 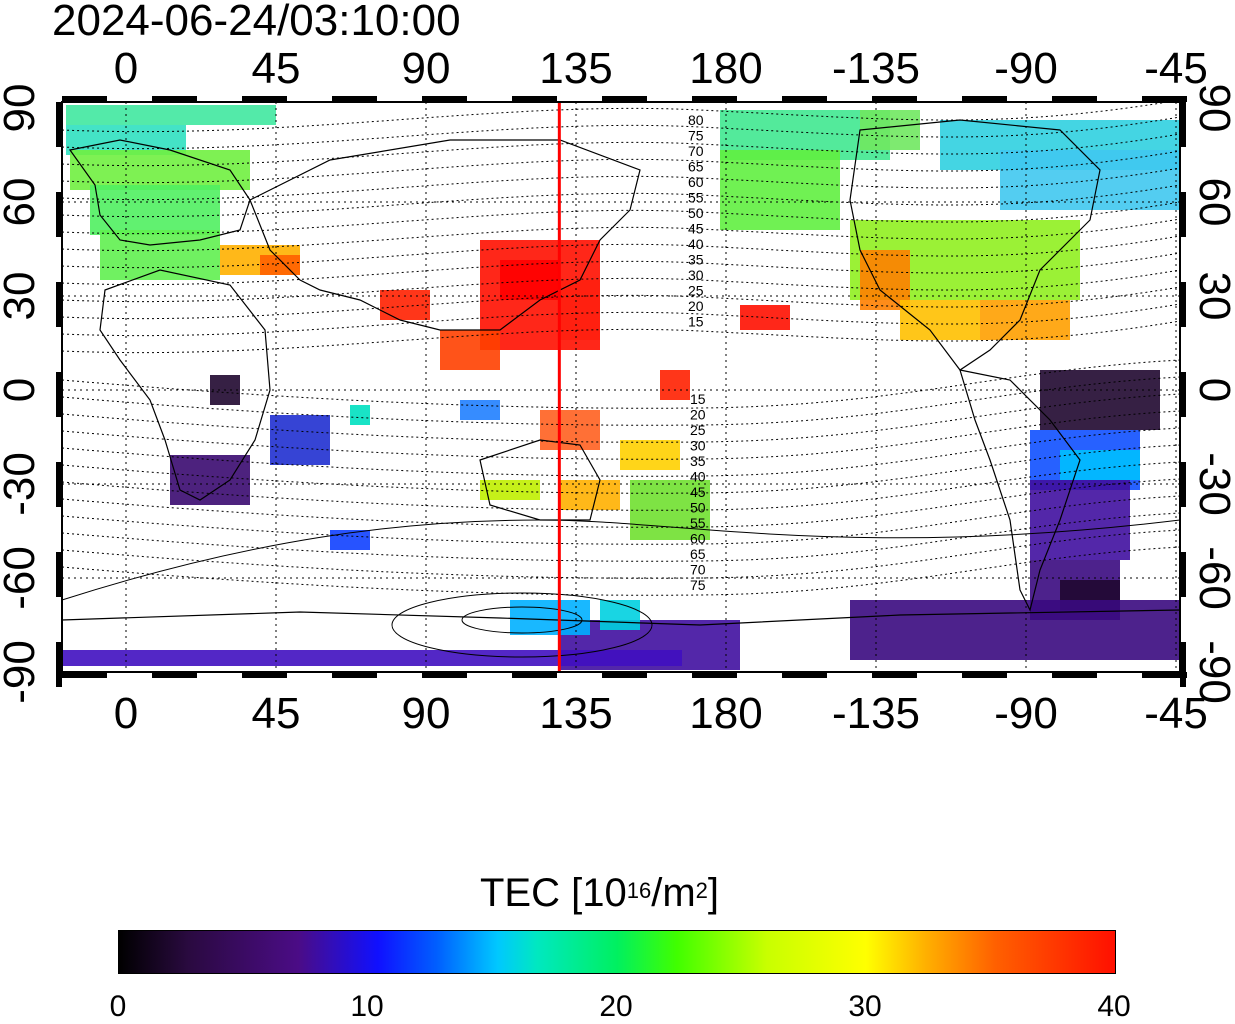 What do you see at coordinates (696, 260) in the screenshot?
I see `contour-label: 35` at bounding box center [696, 260].